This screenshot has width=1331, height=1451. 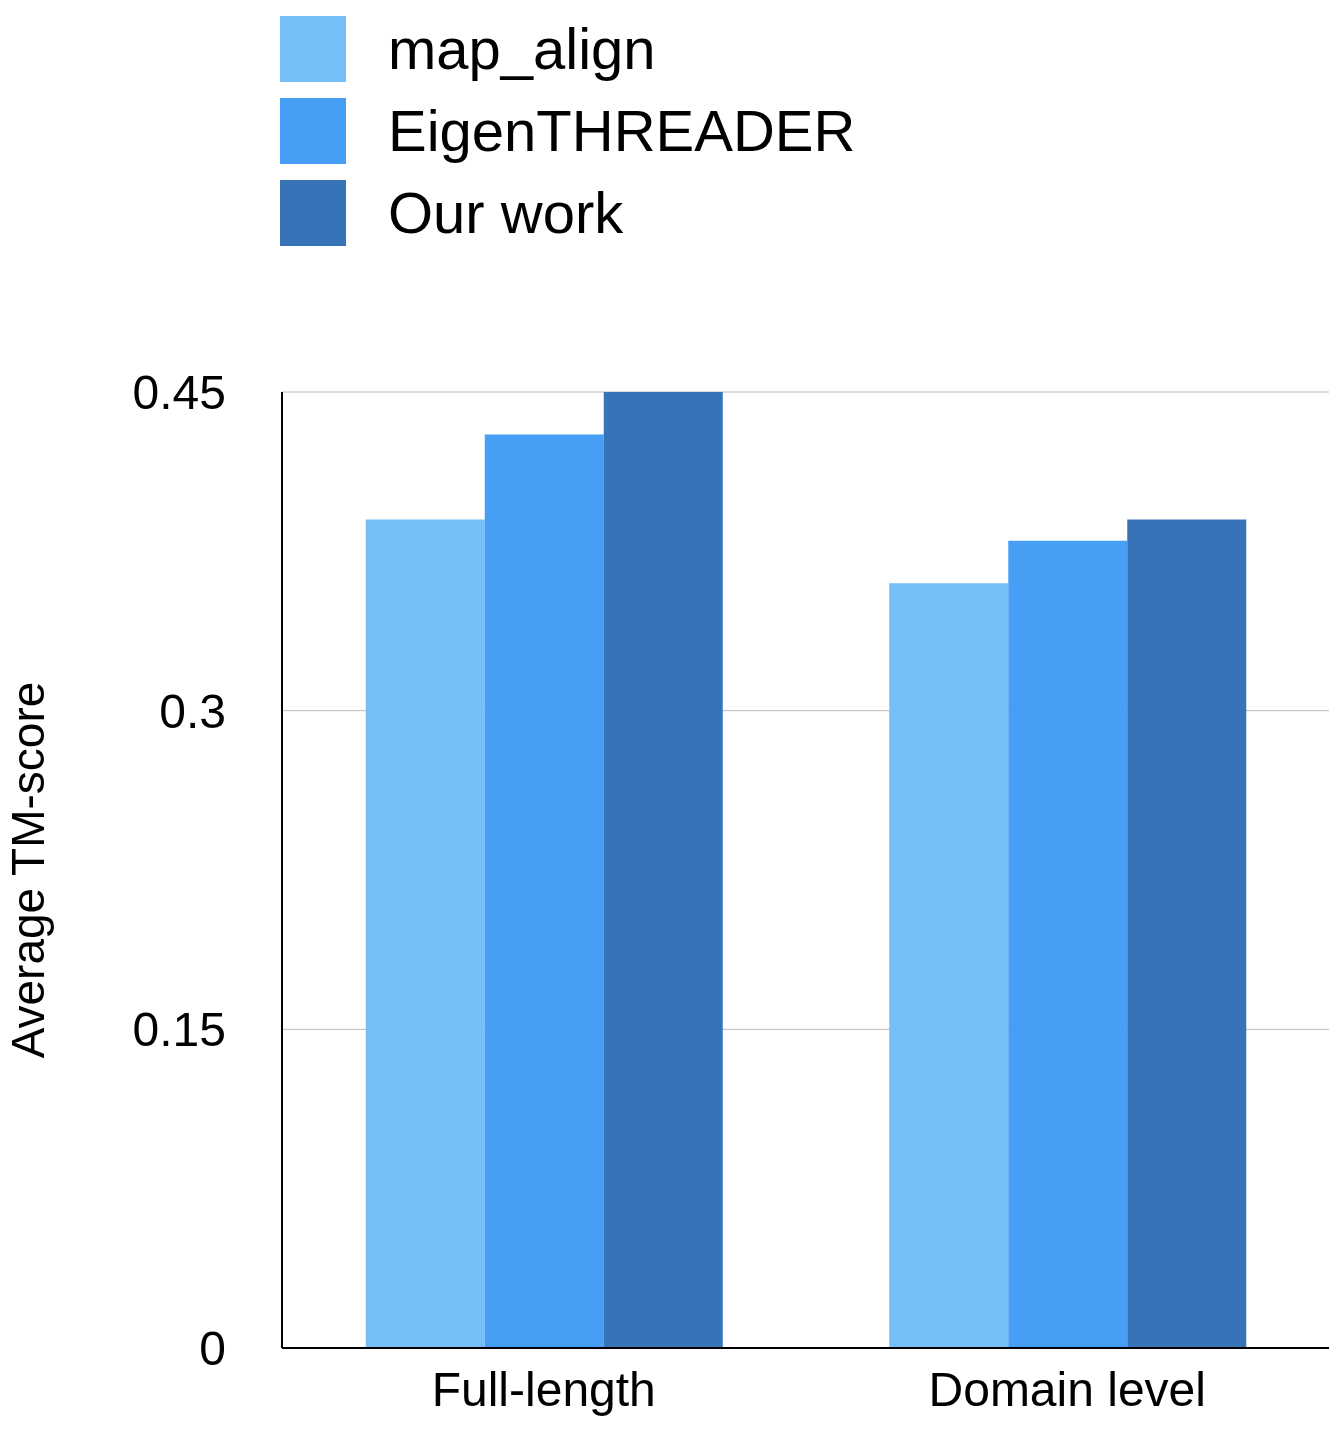 What do you see at coordinates (522, 49) in the screenshot?
I see `legend-label: map_align` at bounding box center [522, 49].